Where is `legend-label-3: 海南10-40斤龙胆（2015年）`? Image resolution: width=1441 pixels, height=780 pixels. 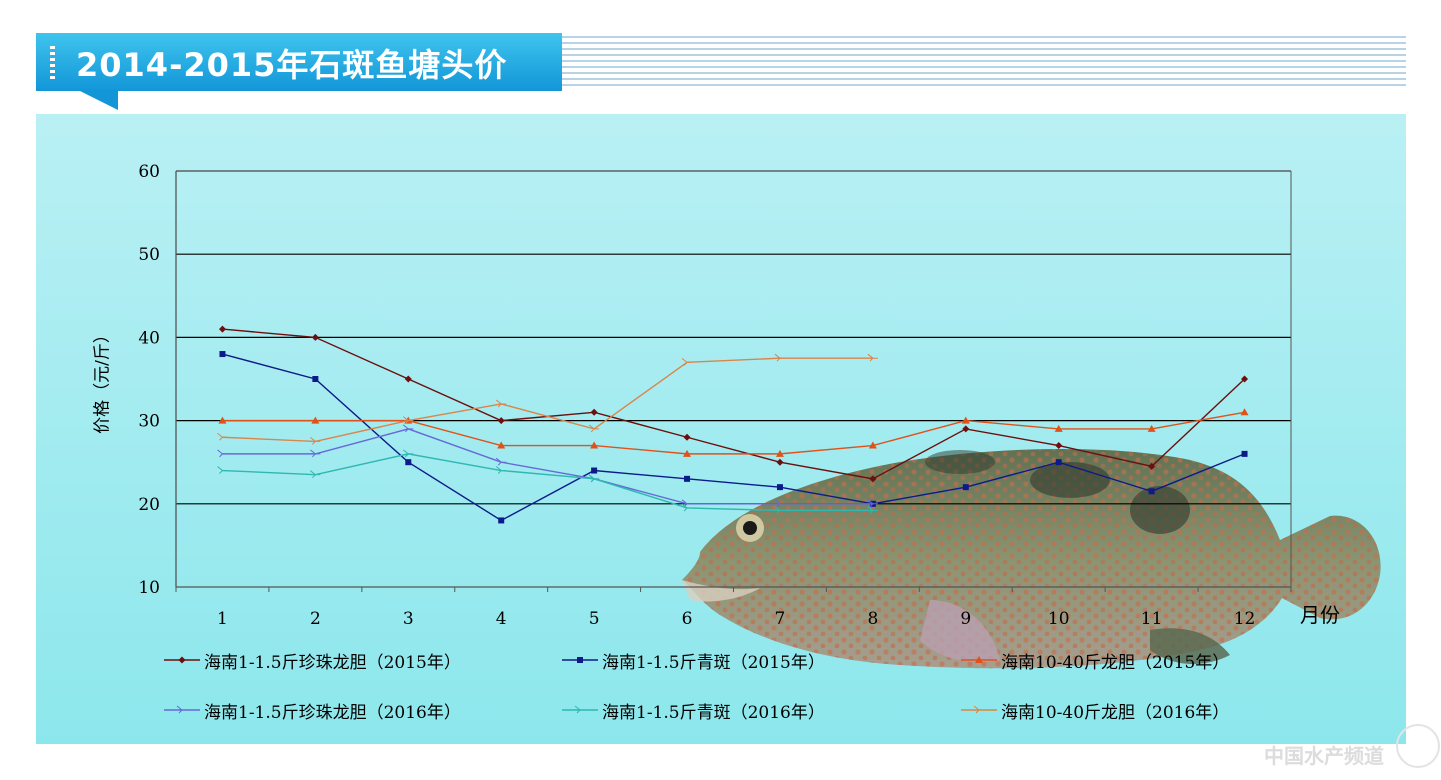
legend-label-3: 海南10-40斤龙胆（2015年） is located at coordinates (1115, 662).